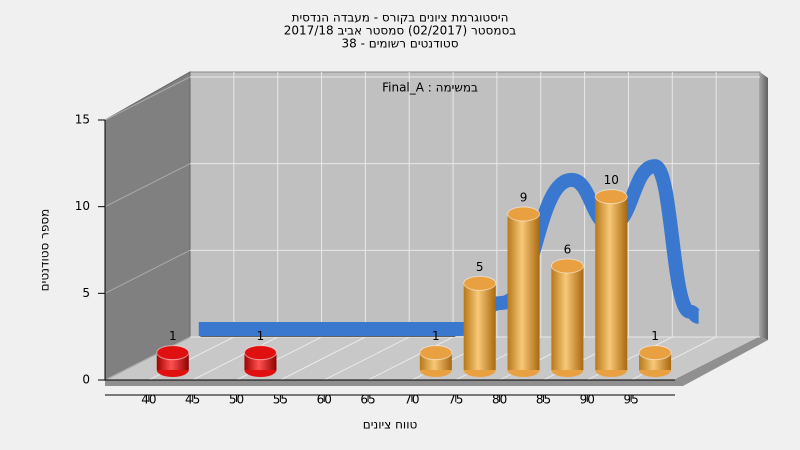  I want to click on floor-edge, so click(436, 361).